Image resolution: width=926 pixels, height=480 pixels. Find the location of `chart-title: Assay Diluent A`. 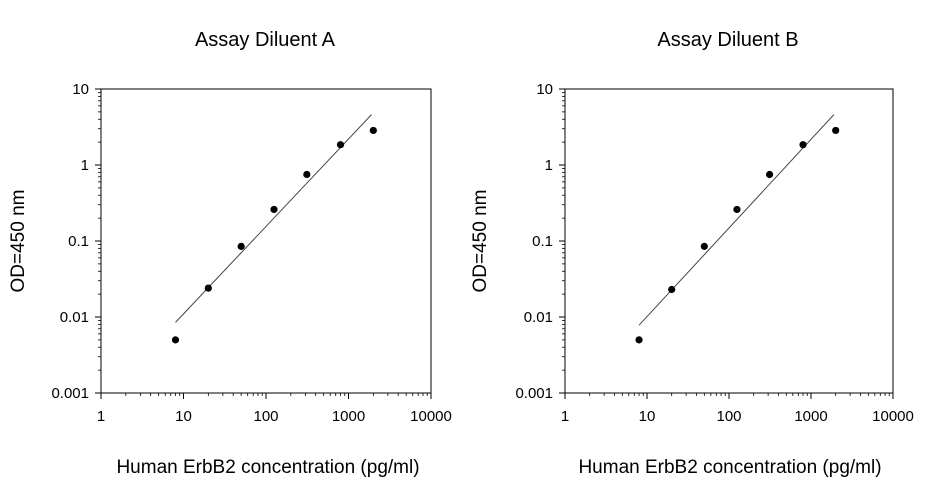

chart-title: Assay Diluent A is located at coordinates (265, 40).